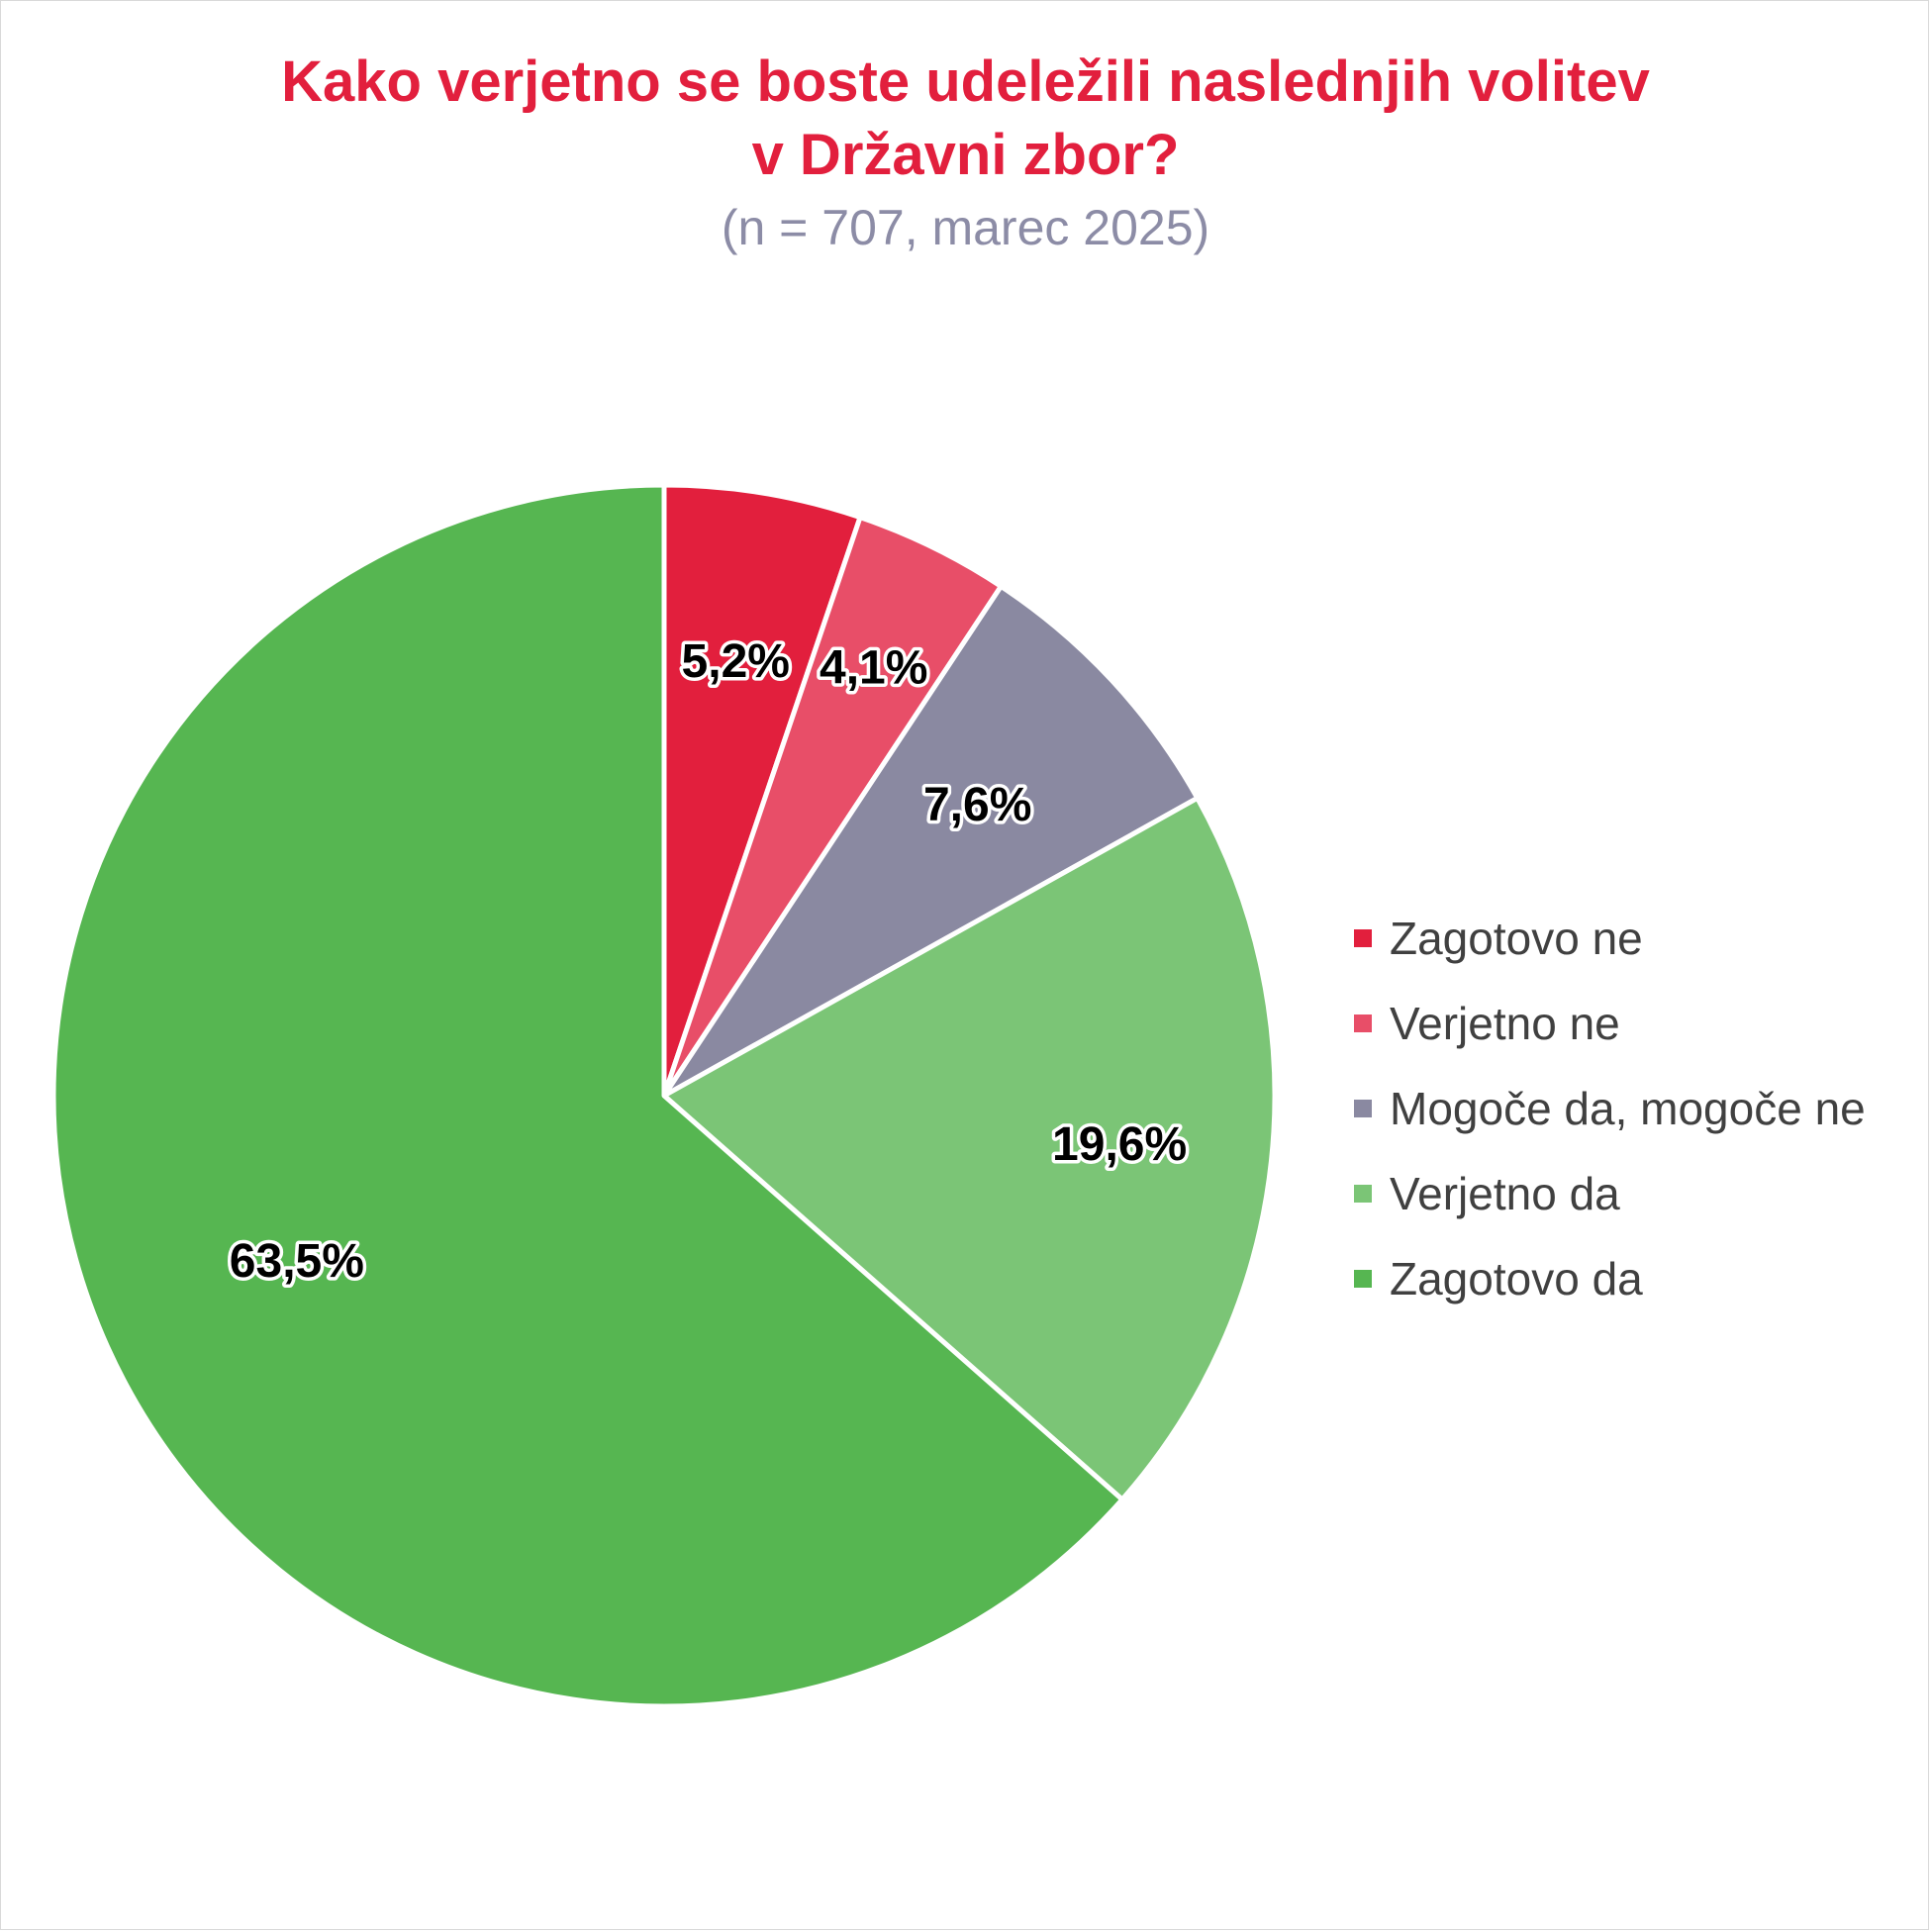  Describe the element at coordinates (965, 227) in the screenshot. I see `chart-subtitle: (n = 707, marec 2025)` at that location.